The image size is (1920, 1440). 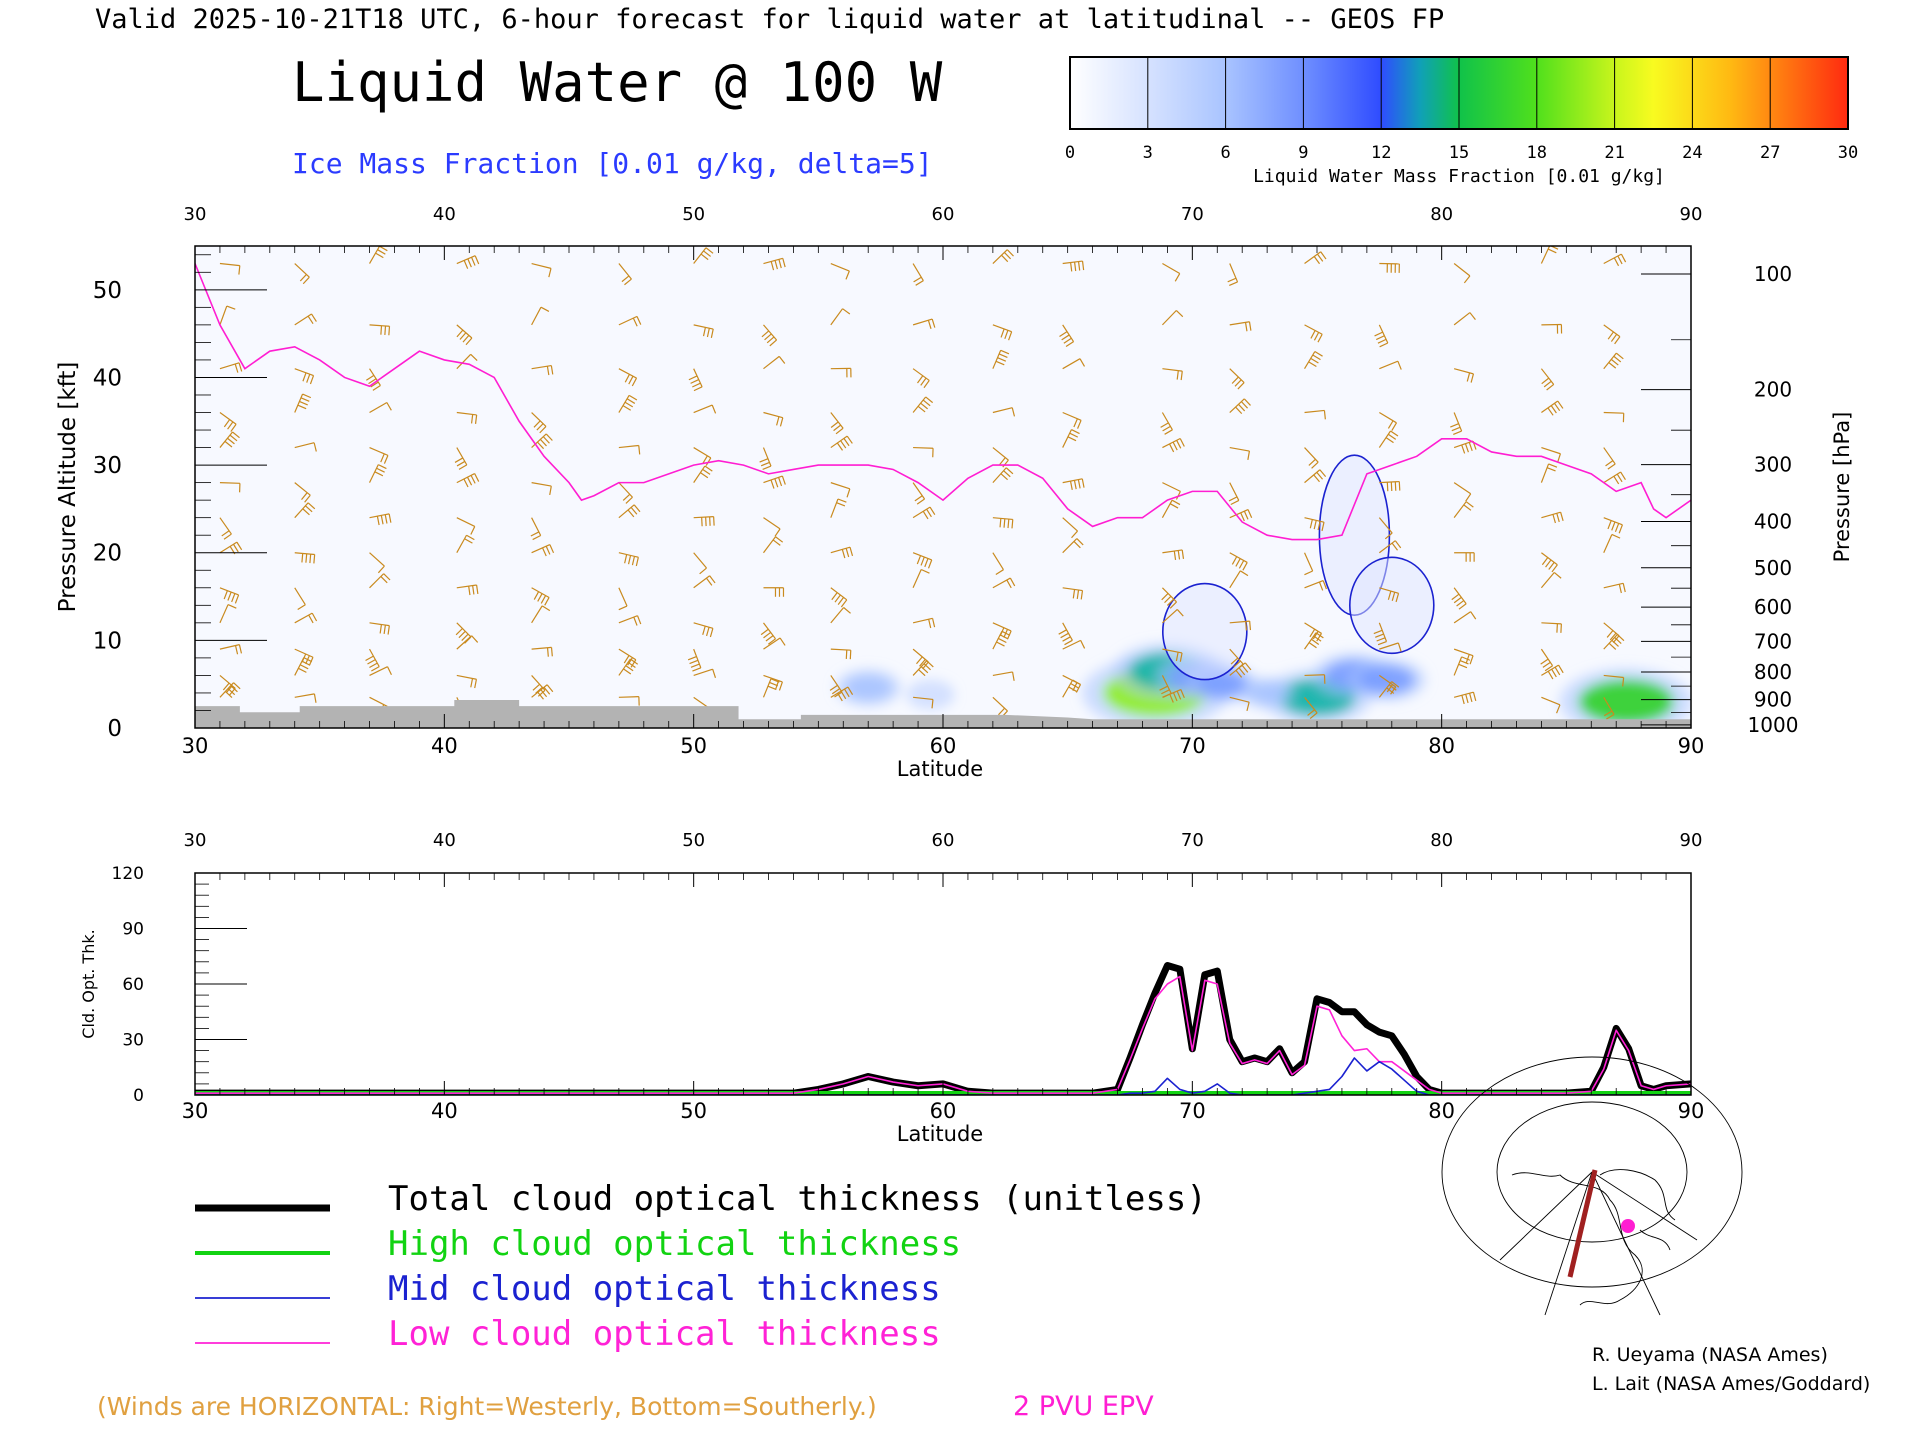 I want to click on x-tick-label: 40, so click(x=444, y=746).